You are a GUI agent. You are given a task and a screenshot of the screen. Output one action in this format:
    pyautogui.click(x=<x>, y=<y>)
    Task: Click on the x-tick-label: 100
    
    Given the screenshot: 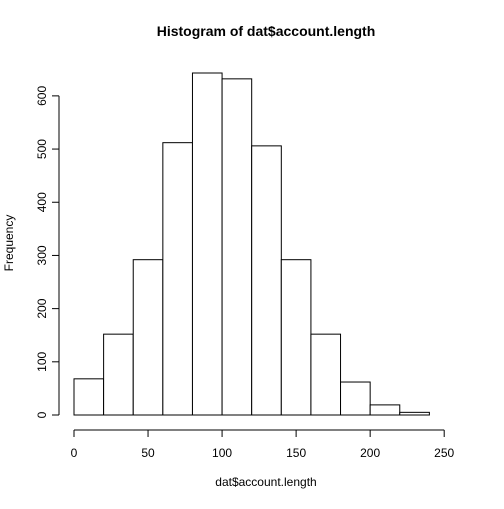 What is the action you would take?
    pyautogui.click(x=222, y=453)
    